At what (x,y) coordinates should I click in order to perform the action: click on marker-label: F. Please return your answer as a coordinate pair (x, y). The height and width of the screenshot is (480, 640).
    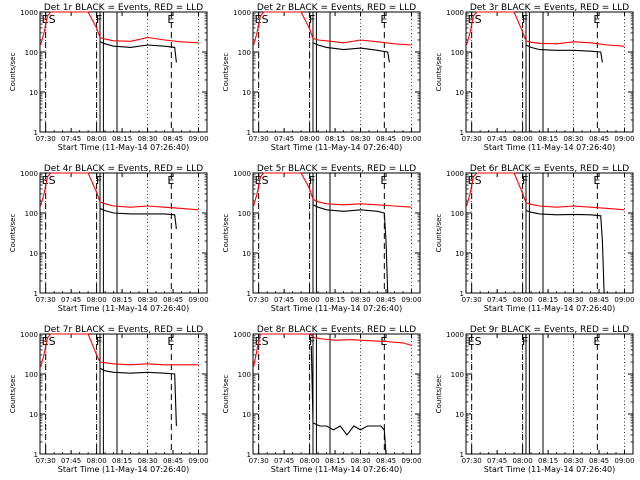
    Looking at the image, I should click on (525, 180).